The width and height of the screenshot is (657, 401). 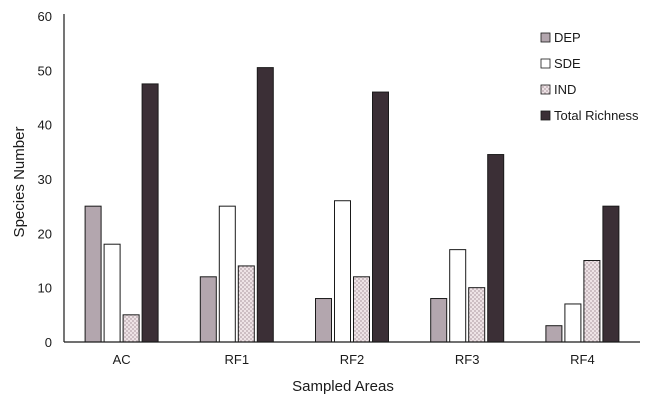 I want to click on bar-dep-rf3, so click(x=439, y=320).